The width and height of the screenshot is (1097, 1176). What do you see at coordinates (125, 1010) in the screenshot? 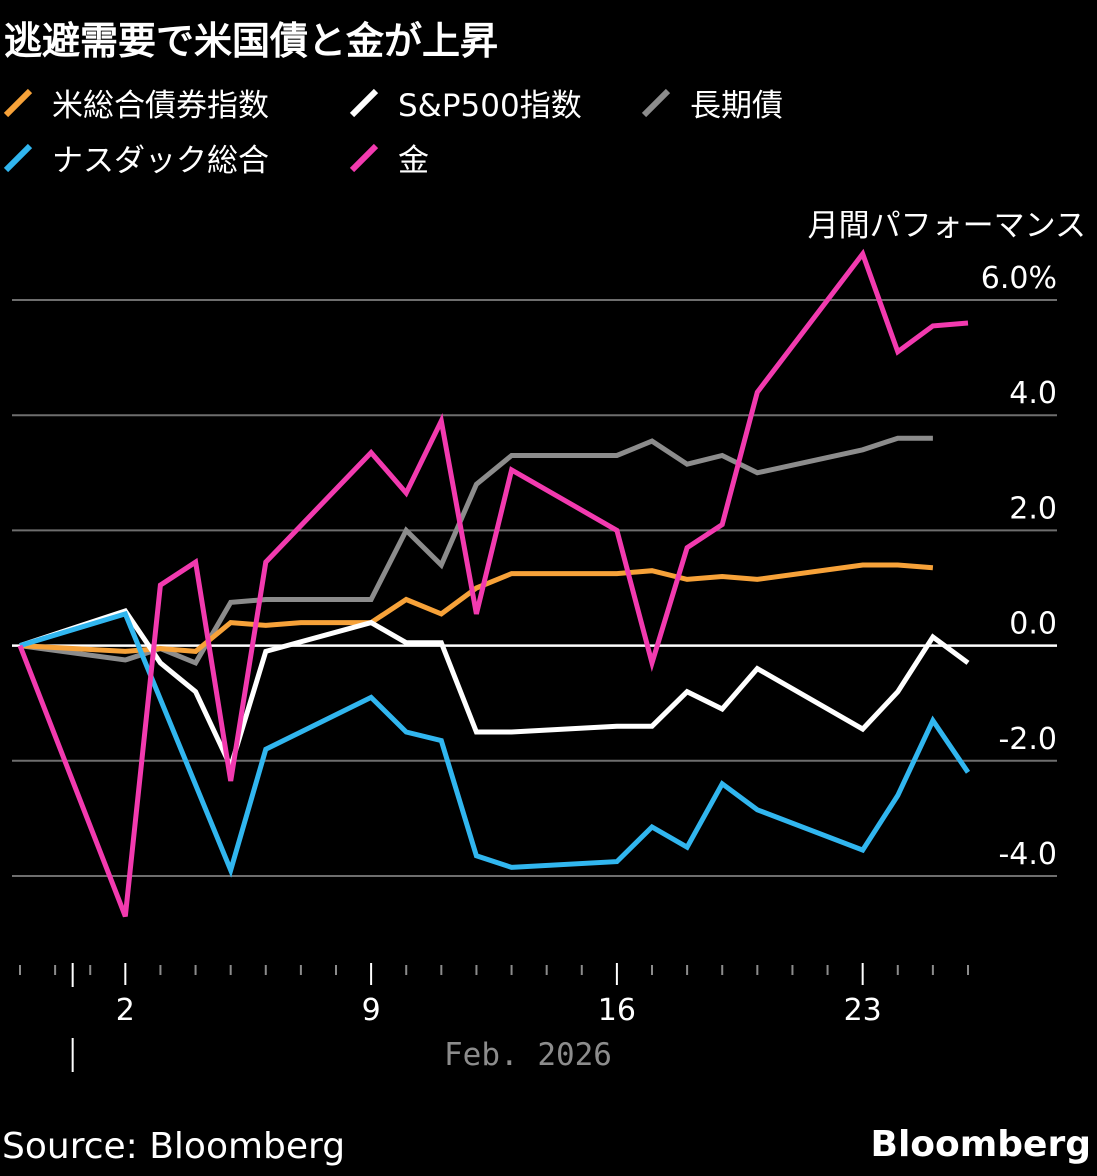
I see `x-tick-label: 2` at bounding box center [125, 1010].